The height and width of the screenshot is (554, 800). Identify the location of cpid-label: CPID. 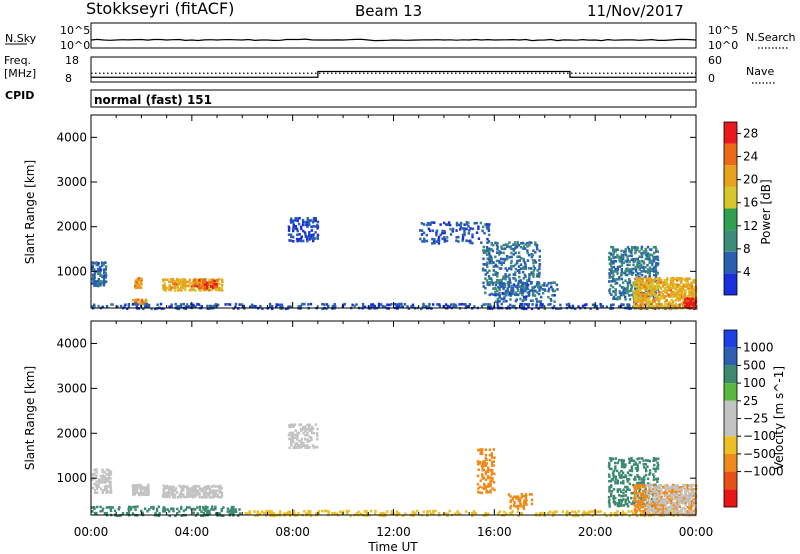
(19, 95).